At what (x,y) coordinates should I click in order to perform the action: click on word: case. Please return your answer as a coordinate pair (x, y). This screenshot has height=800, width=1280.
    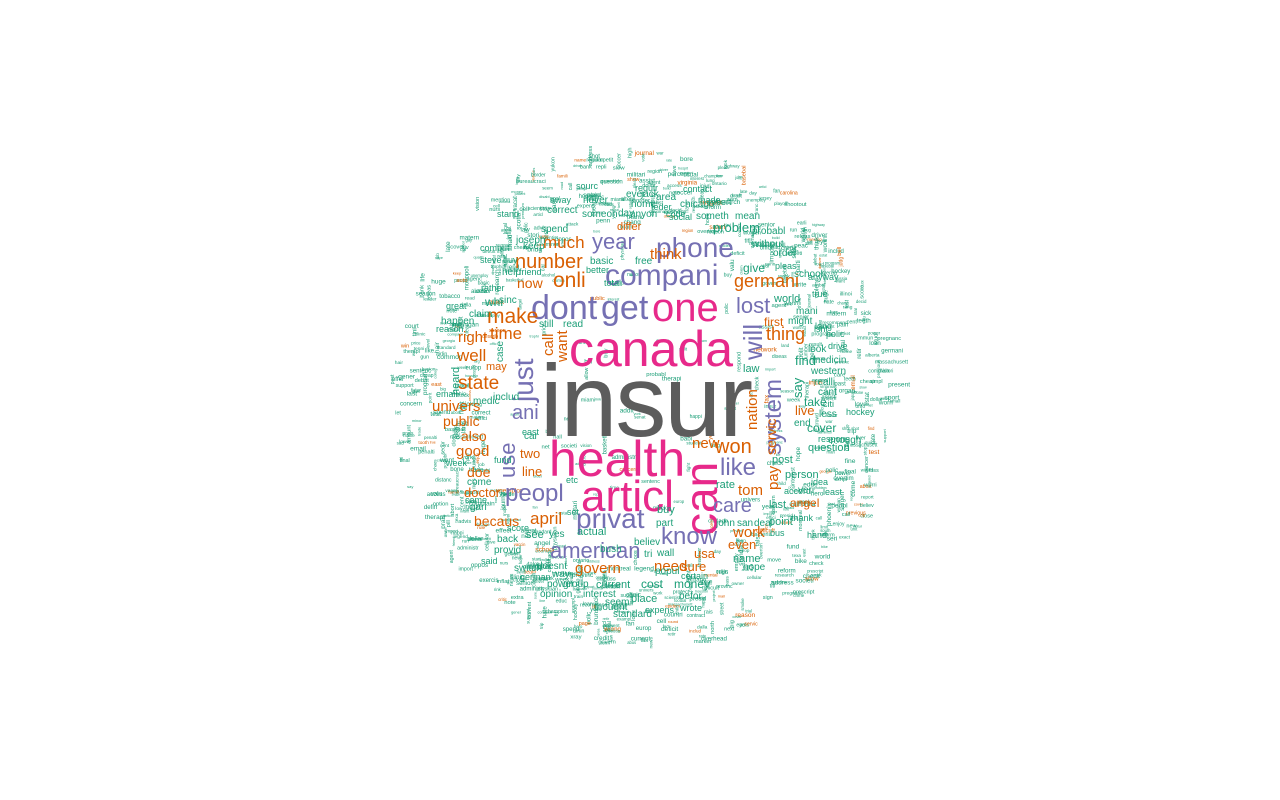
    Looking at the image, I should click on (500, 351).